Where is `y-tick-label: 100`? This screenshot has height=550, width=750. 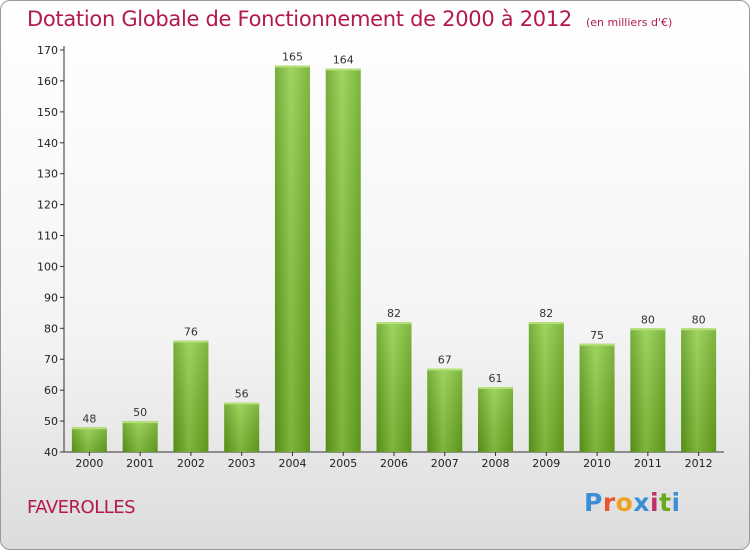
y-tick-label: 100 is located at coordinates (47, 266).